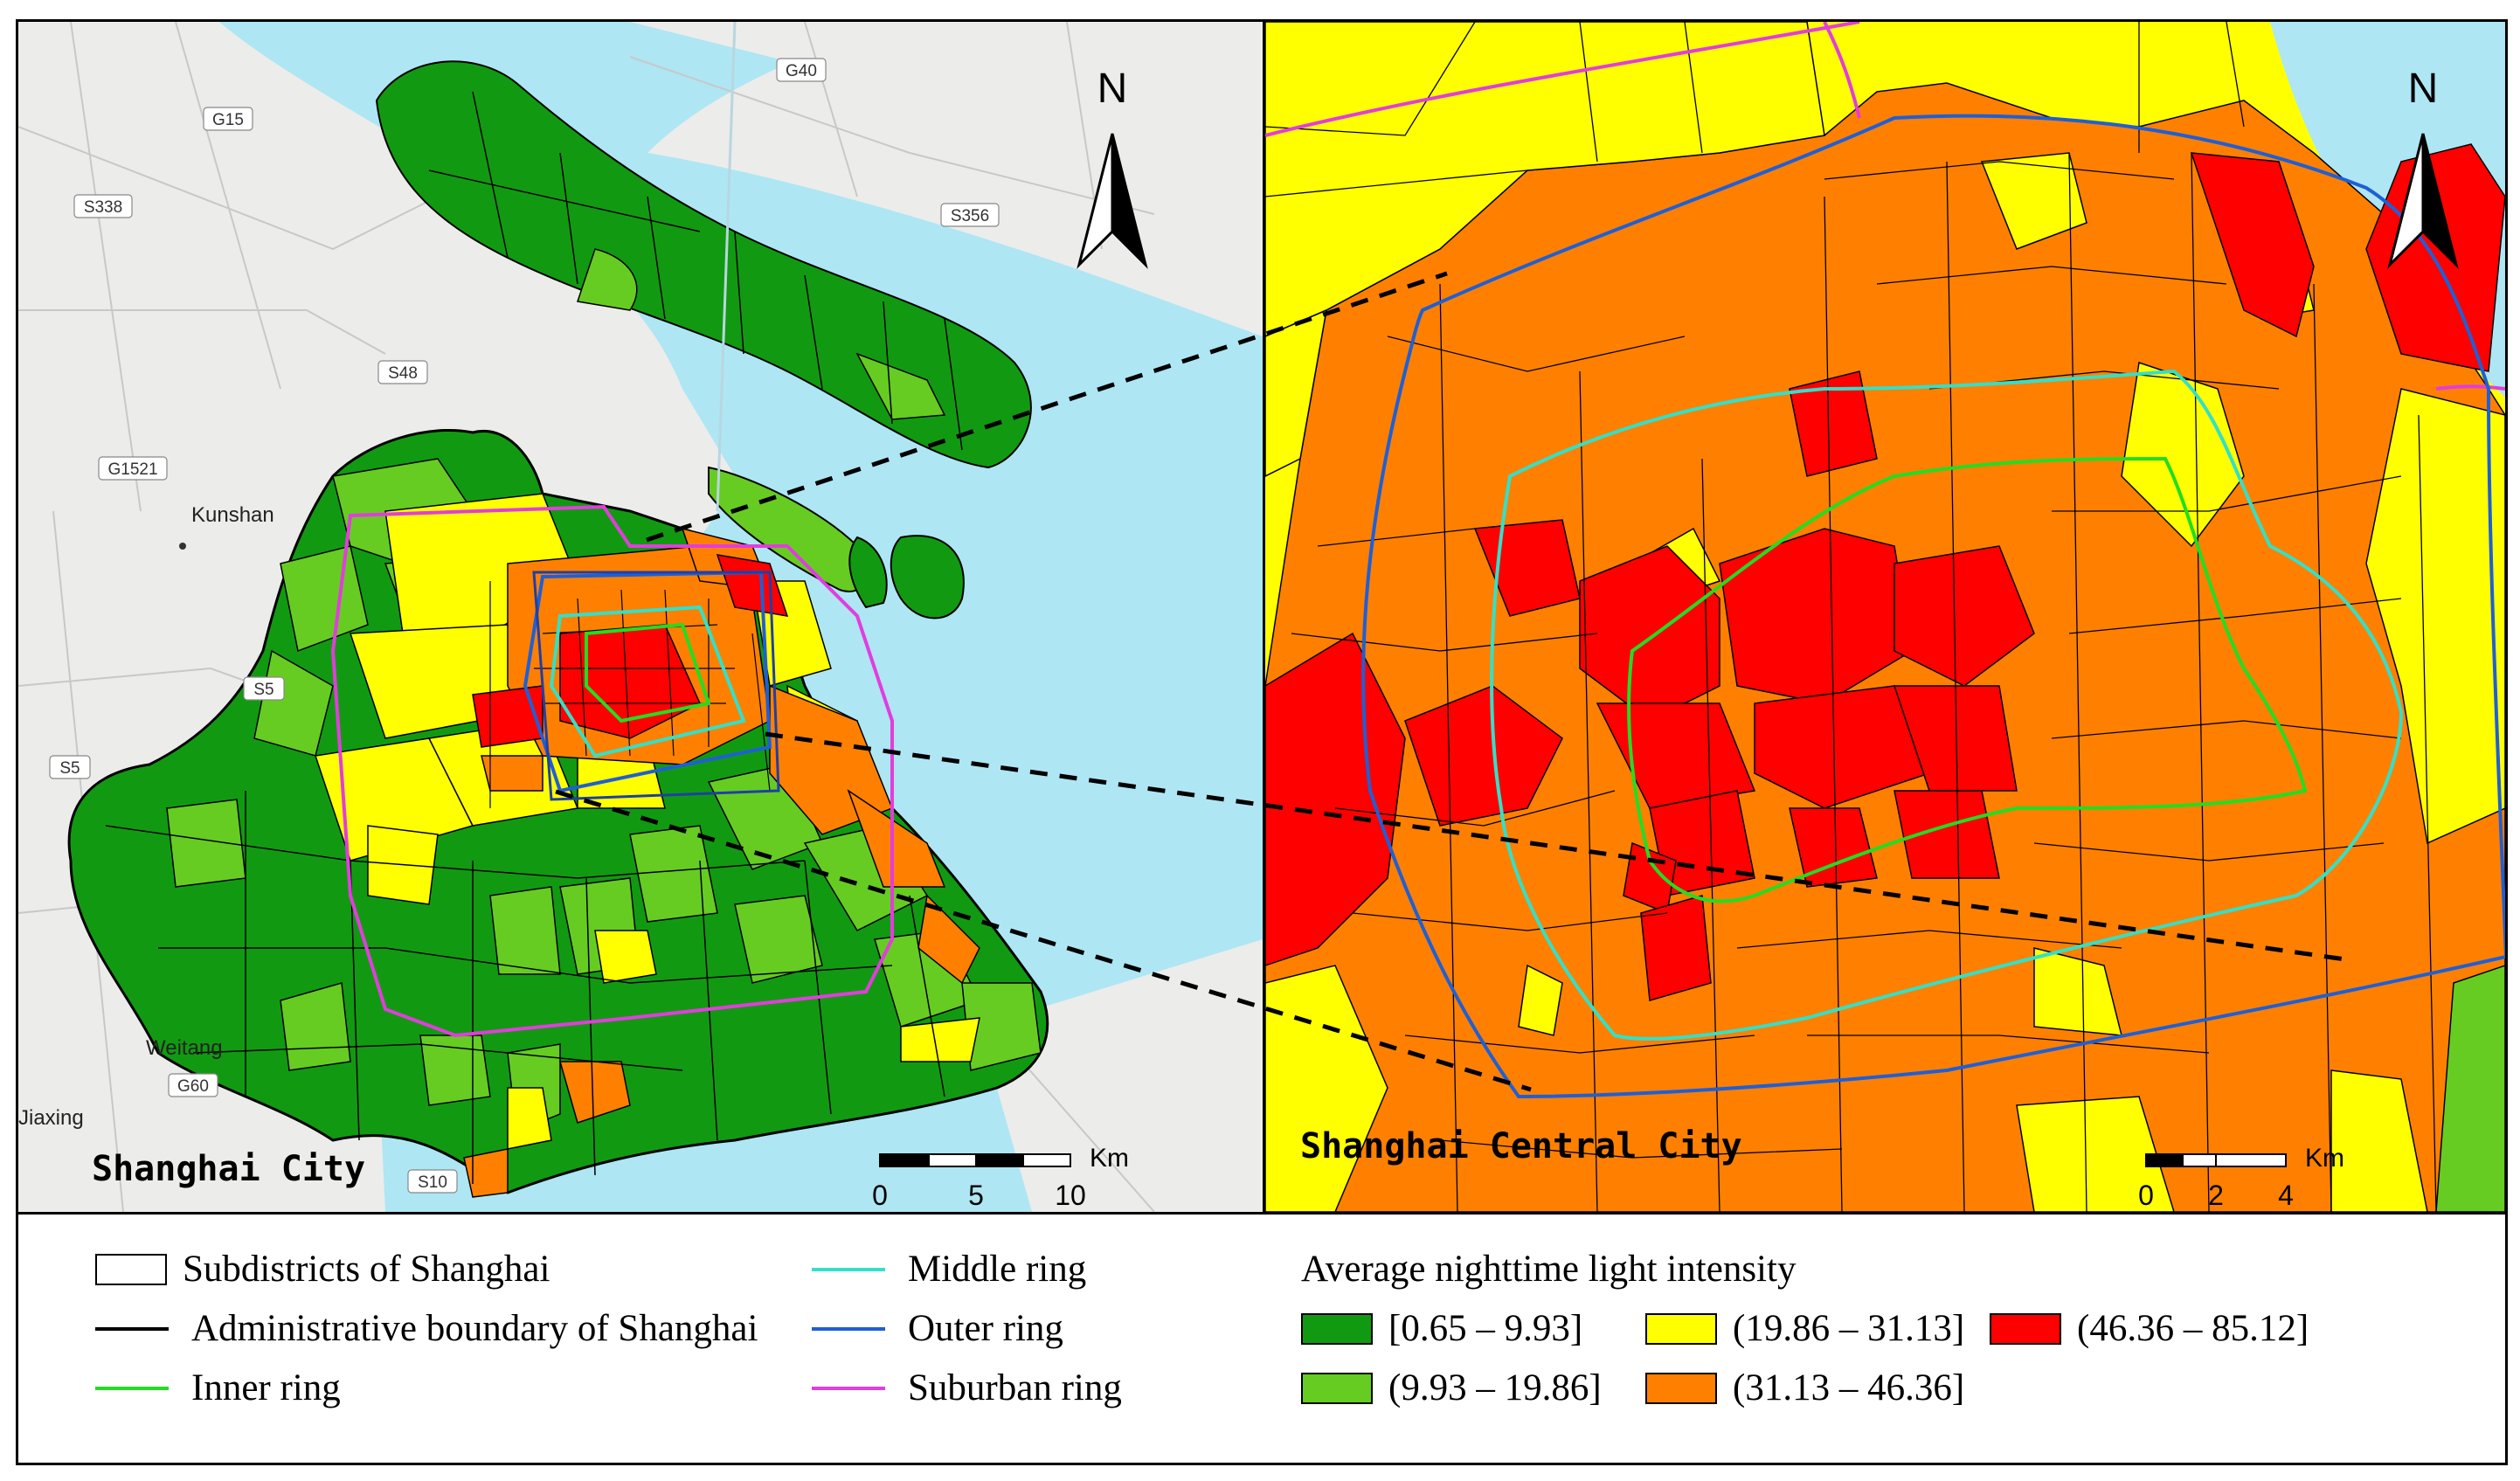  What do you see at coordinates (184, 1048) in the screenshot?
I see `place-label-weitang: Weitang` at bounding box center [184, 1048].